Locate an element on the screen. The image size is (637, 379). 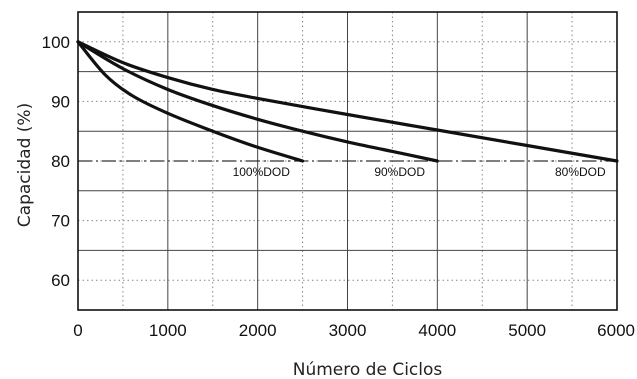
x-tick-labels: 0 1000 2000 3000 4000 5000 6000 is located at coordinates (354, 330).